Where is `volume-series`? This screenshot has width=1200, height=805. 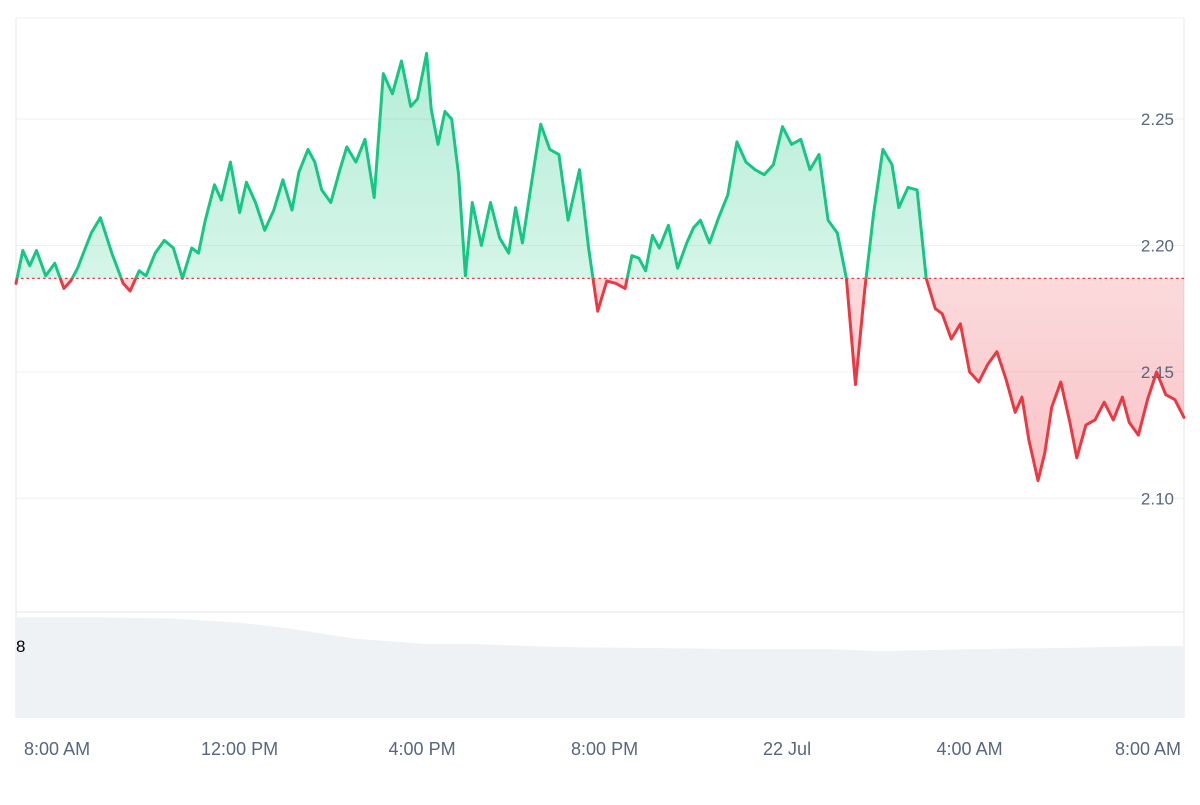 volume-series is located at coordinates (600, 667).